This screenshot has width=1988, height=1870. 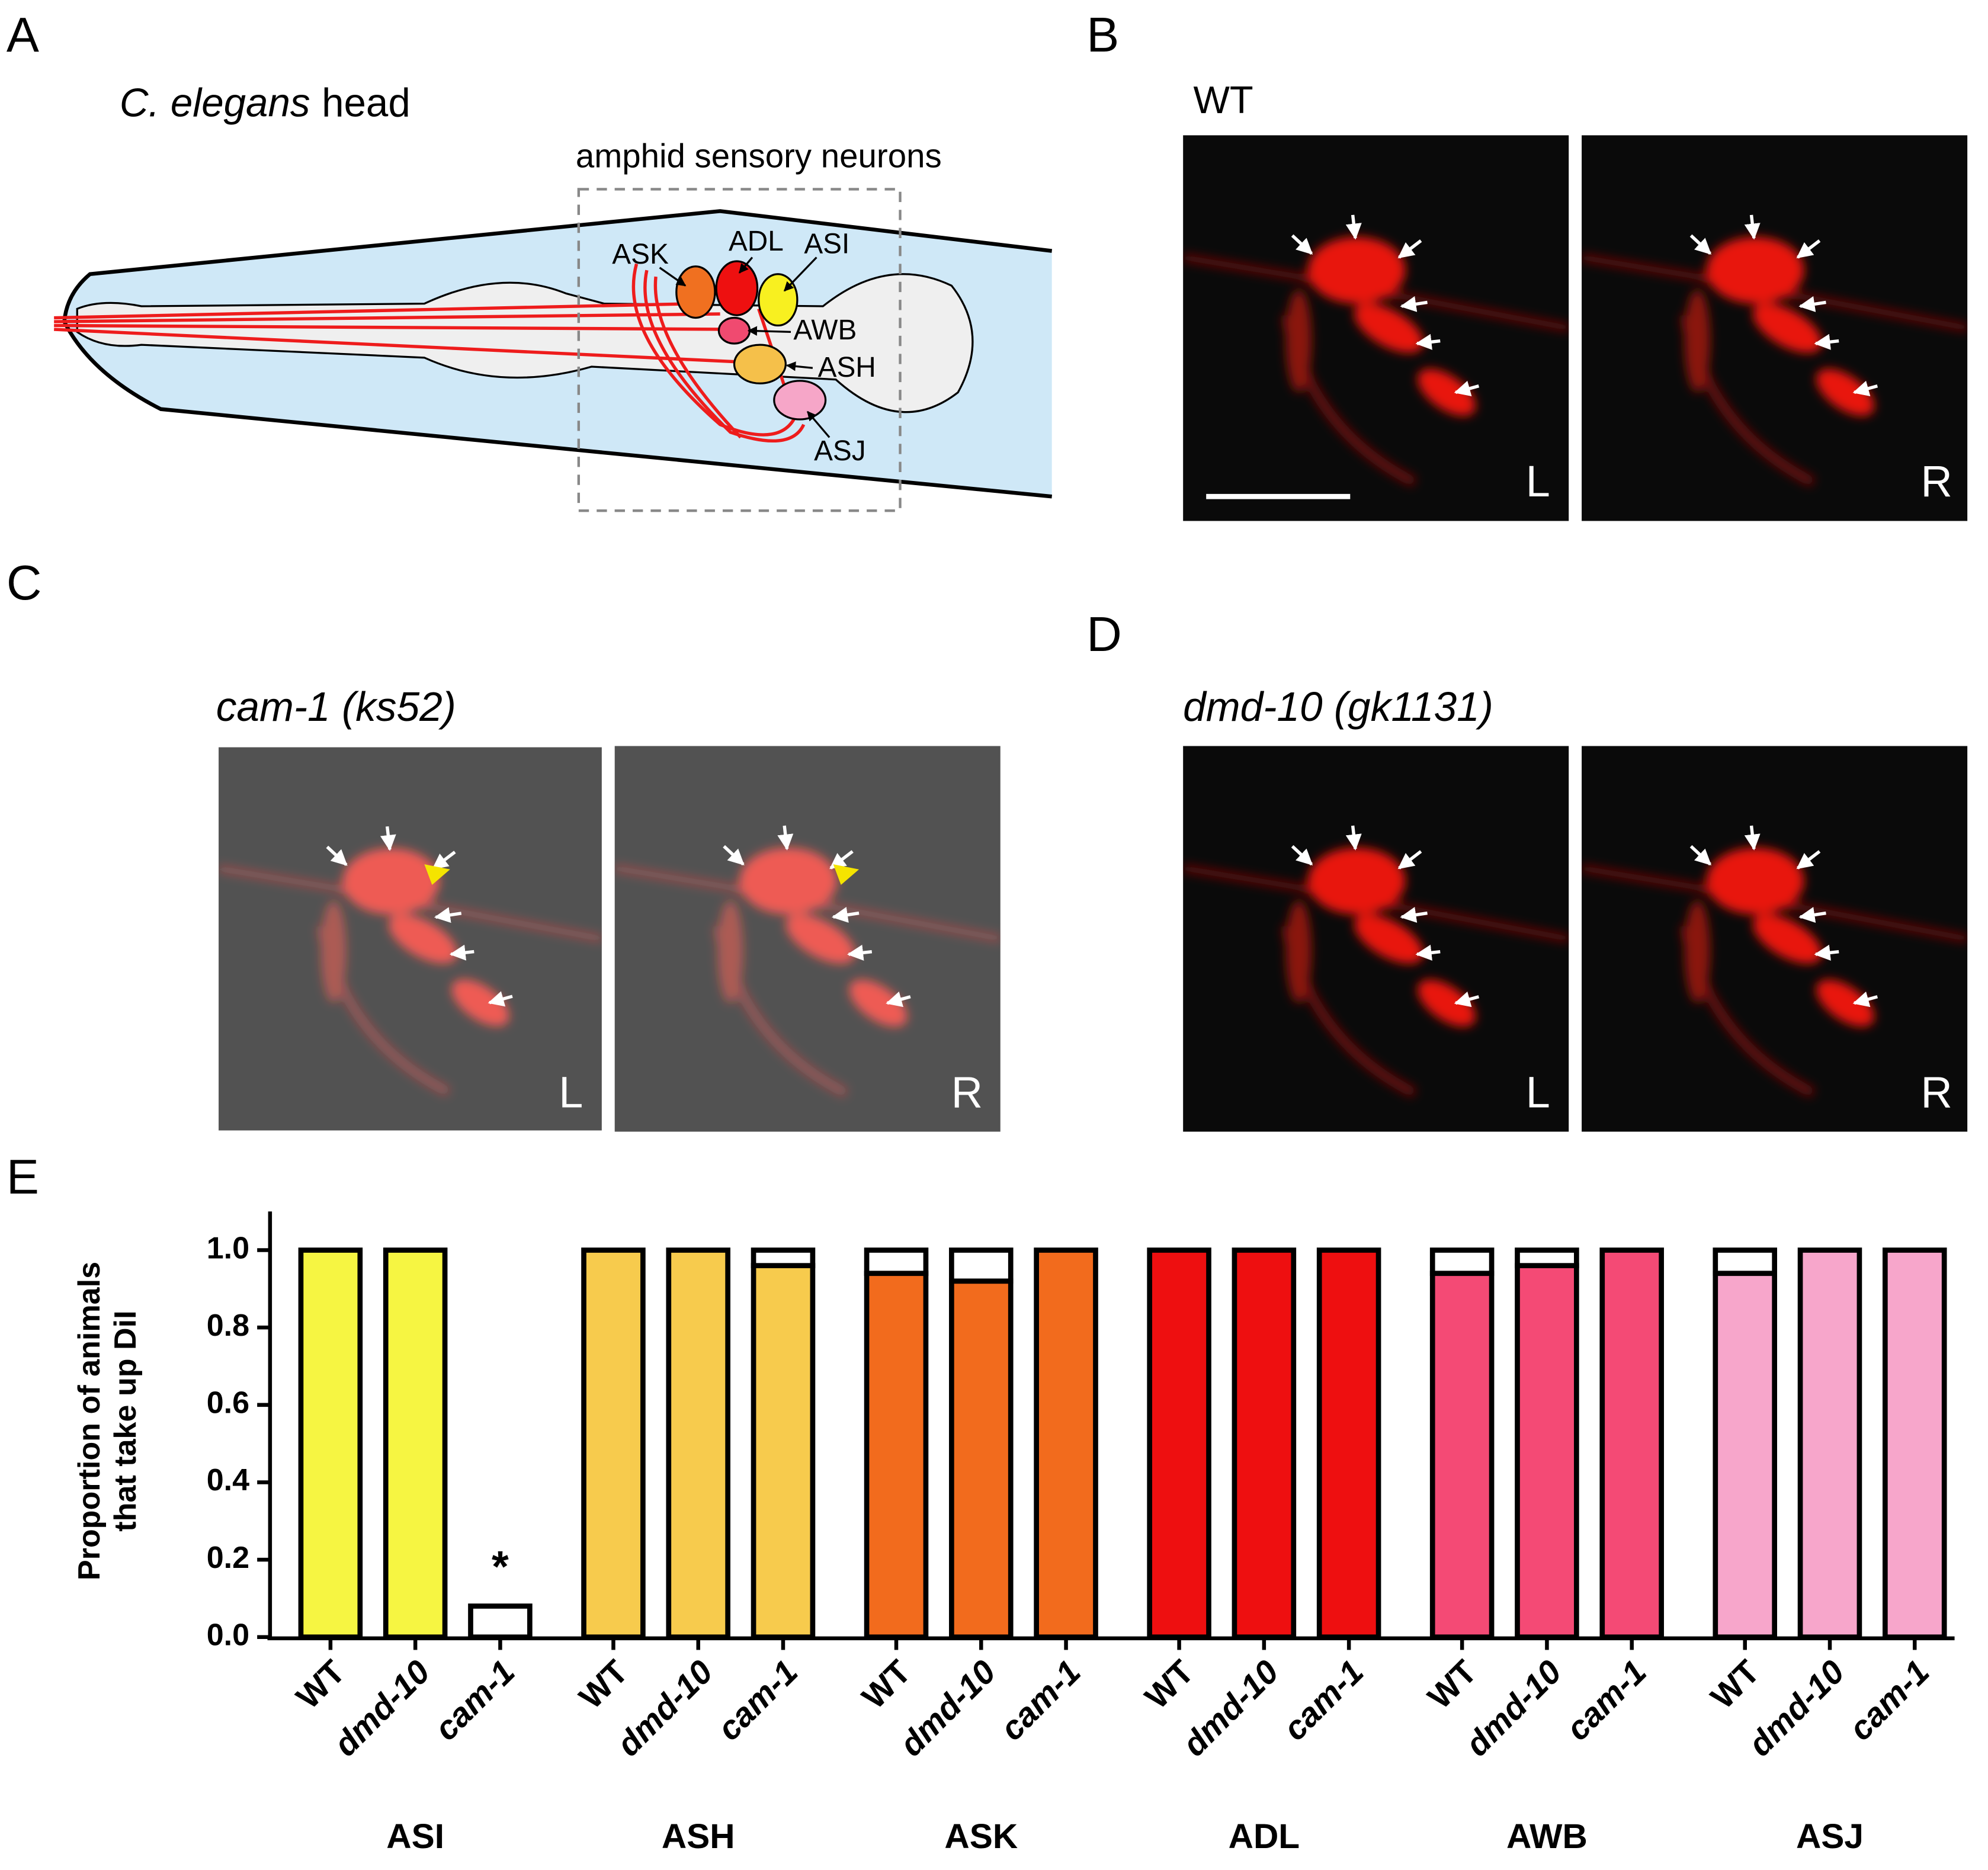 I want to click on neuron-label: AWB, so click(x=825, y=331).